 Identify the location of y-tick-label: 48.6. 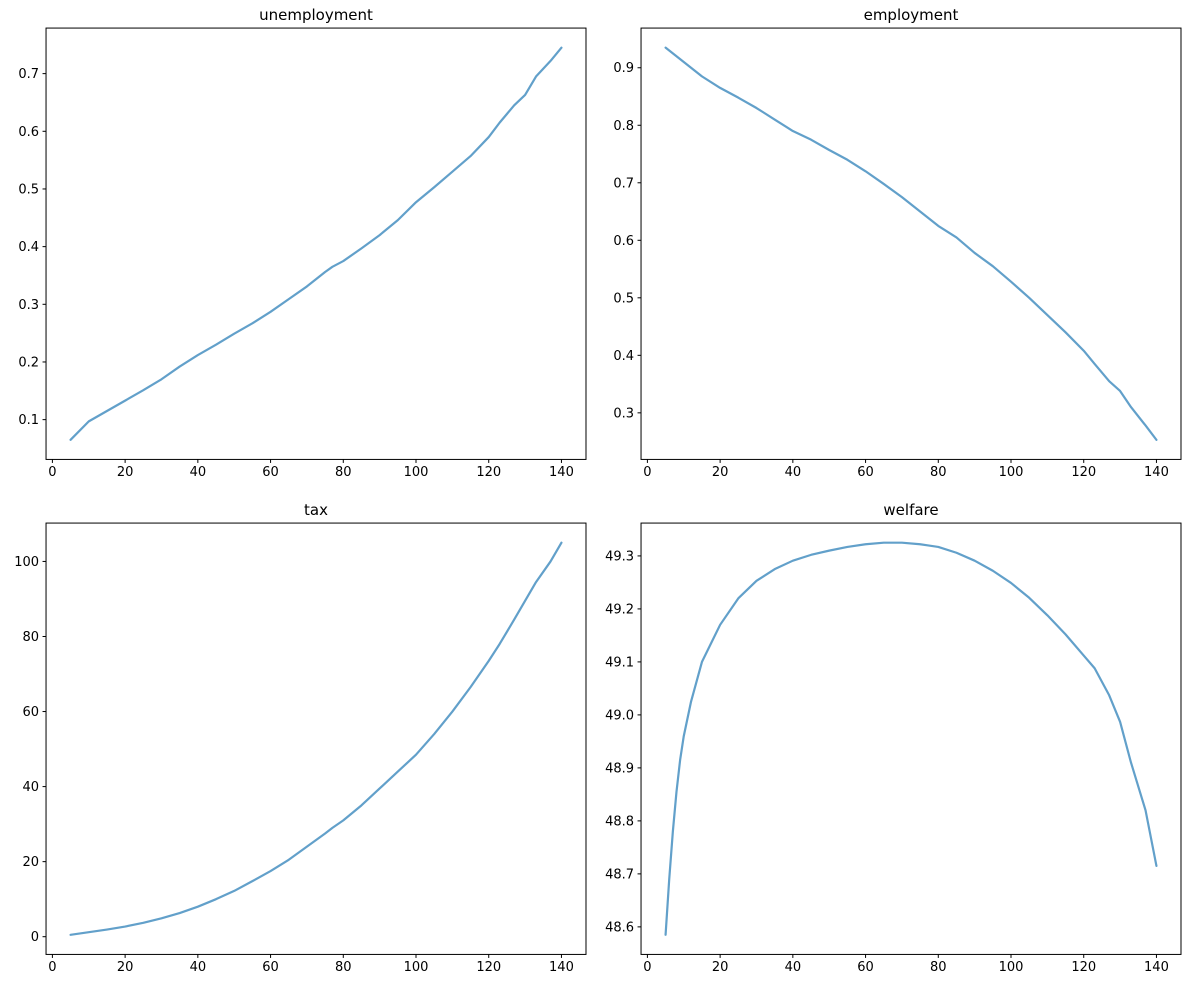
(619, 927).